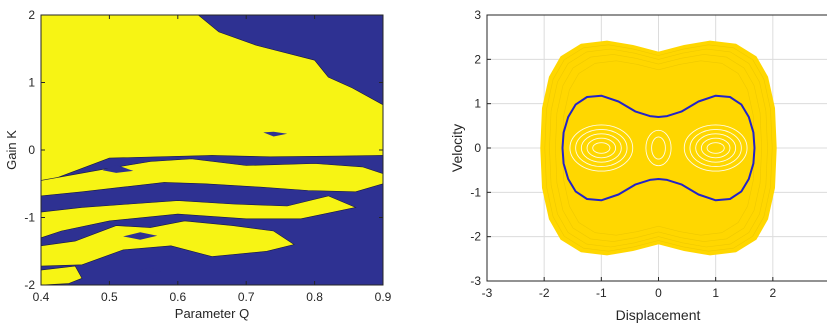 Image resolution: width=827 pixels, height=326 pixels. What do you see at coordinates (487, 293) in the screenshot?
I see `right-x-tick-label: -3` at bounding box center [487, 293].